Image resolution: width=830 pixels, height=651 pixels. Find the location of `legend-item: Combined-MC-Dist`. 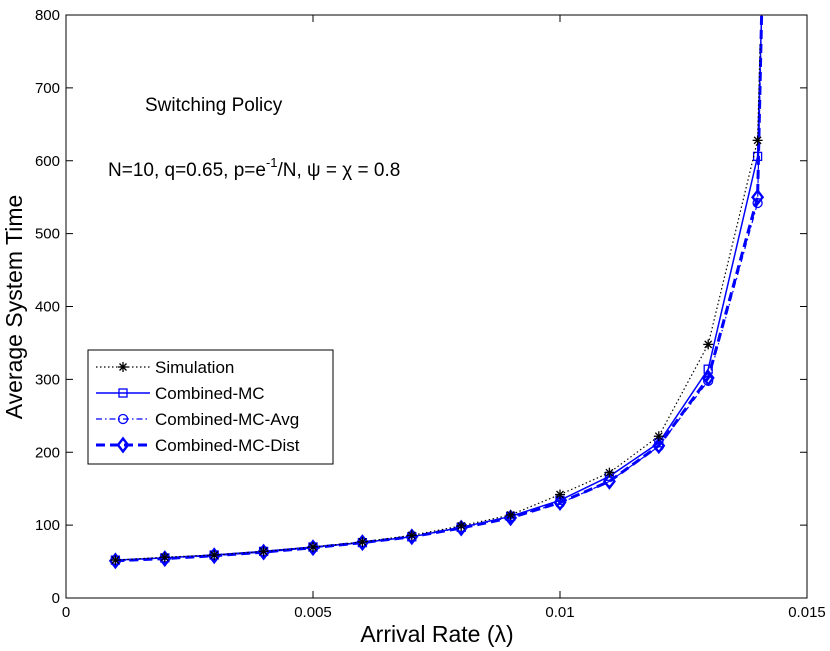

legend-item: Combined-MC-Dist is located at coordinates (198, 445).